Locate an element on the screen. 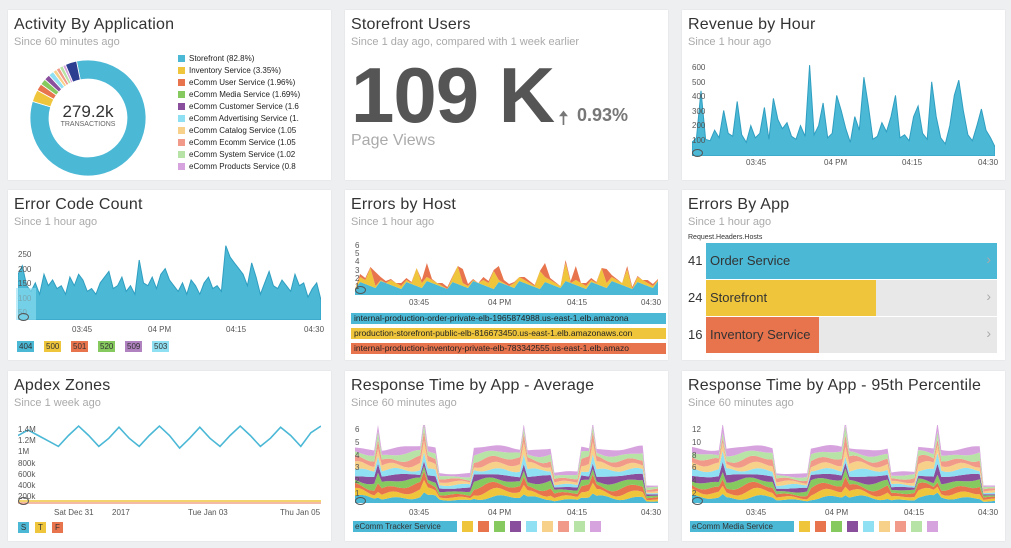 The image size is (1011, 548). error-count: 24 is located at coordinates (695, 297).